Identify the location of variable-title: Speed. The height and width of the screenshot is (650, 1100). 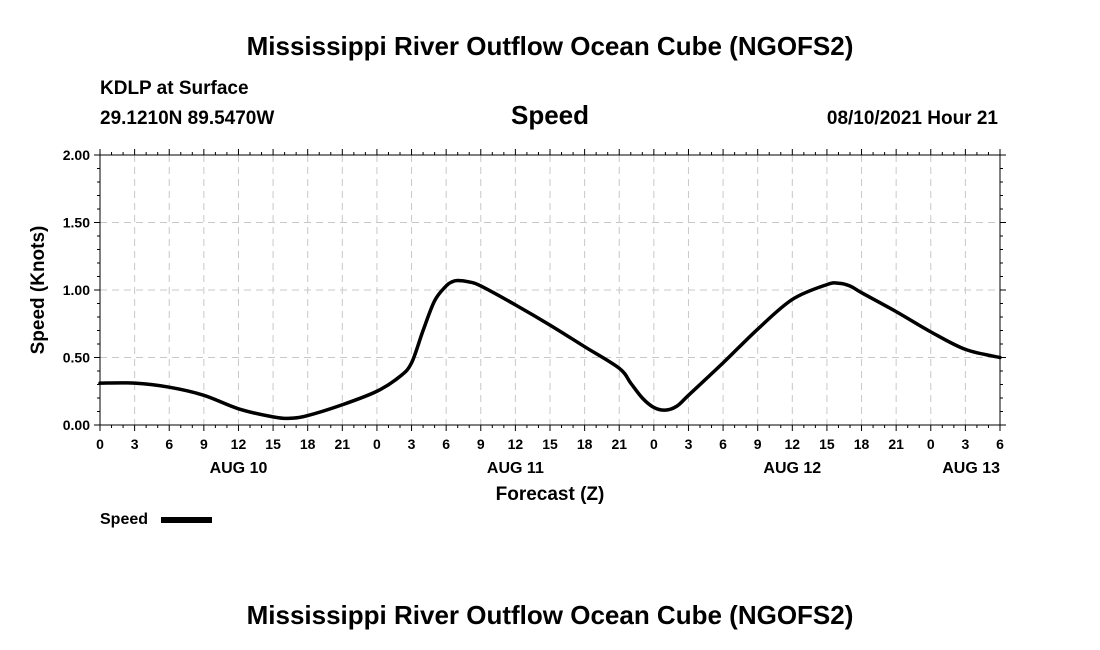
(550, 115).